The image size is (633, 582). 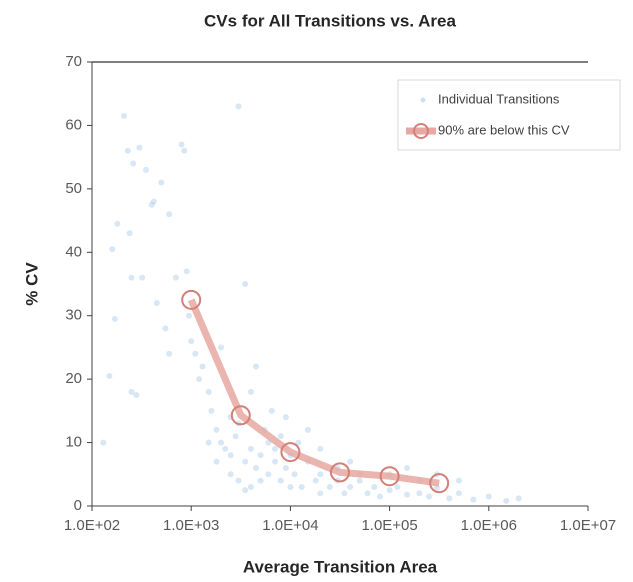 What do you see at coordinates (340, 566) in the screenshot?
I see `x-axis-label: Average Transition Area` at bounding box center [340, 566].